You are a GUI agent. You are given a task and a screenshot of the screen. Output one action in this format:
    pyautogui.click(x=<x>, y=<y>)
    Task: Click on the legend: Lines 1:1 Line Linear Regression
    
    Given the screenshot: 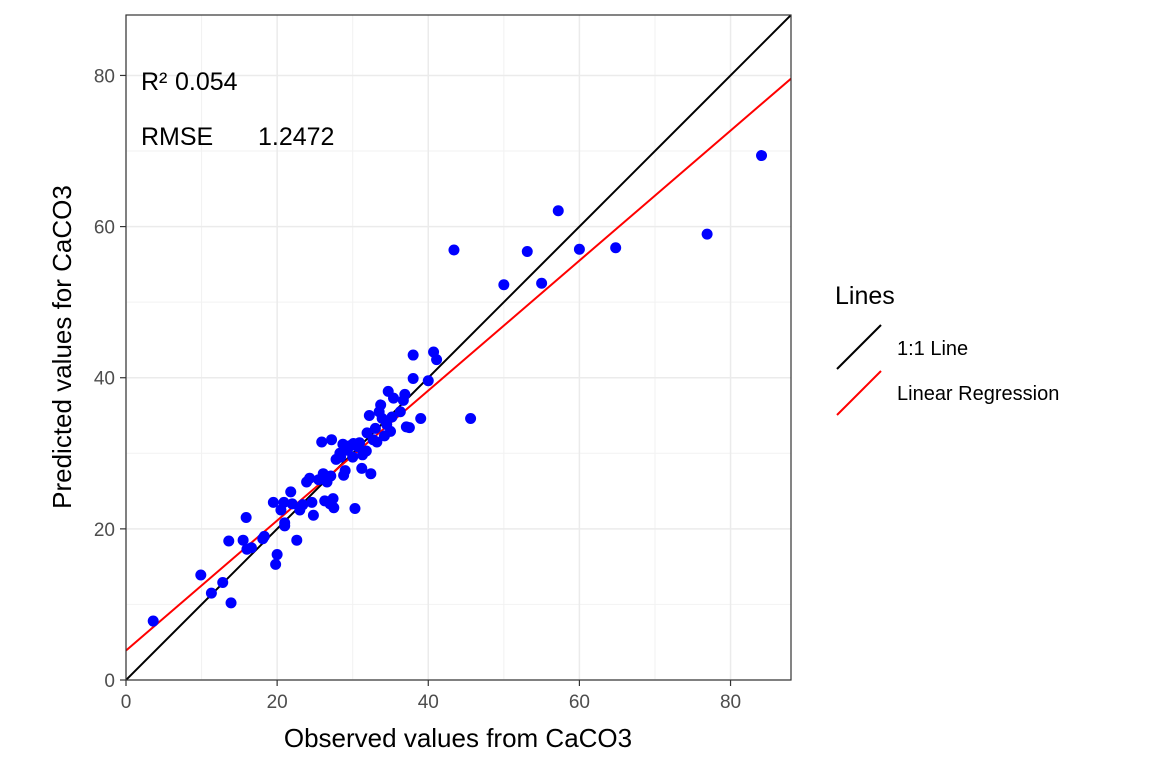 What is the action you would take?
    pyautogui.click(x=947, y=349)
    